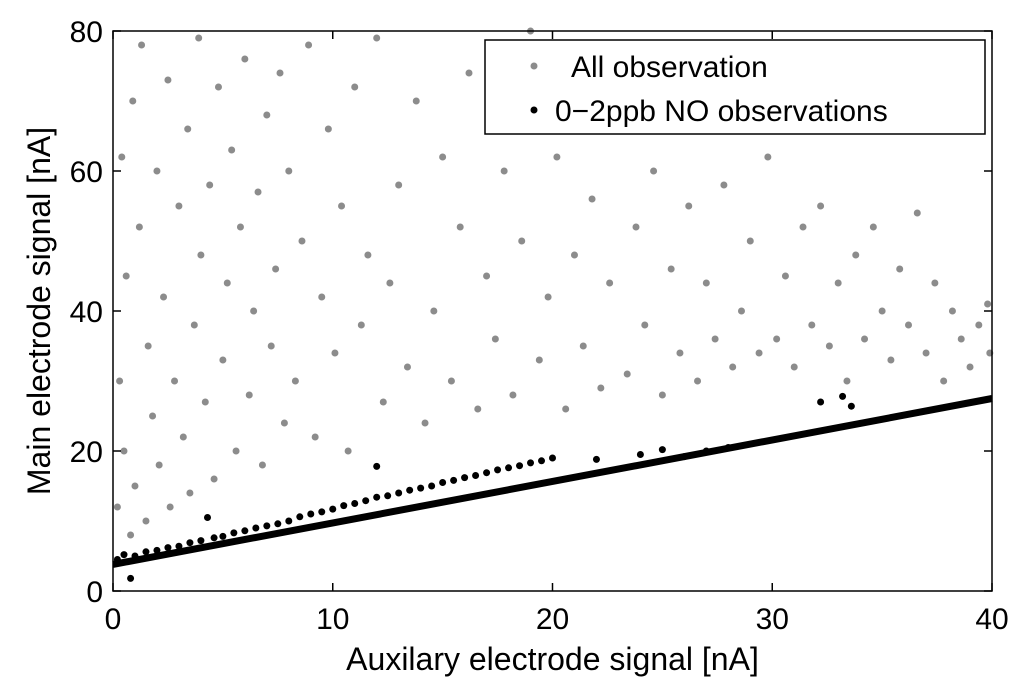  What do you see at coordinates (991, 619) in the screenshot?
I see `x-tick-label: 40` at bounding box center [991, 619].